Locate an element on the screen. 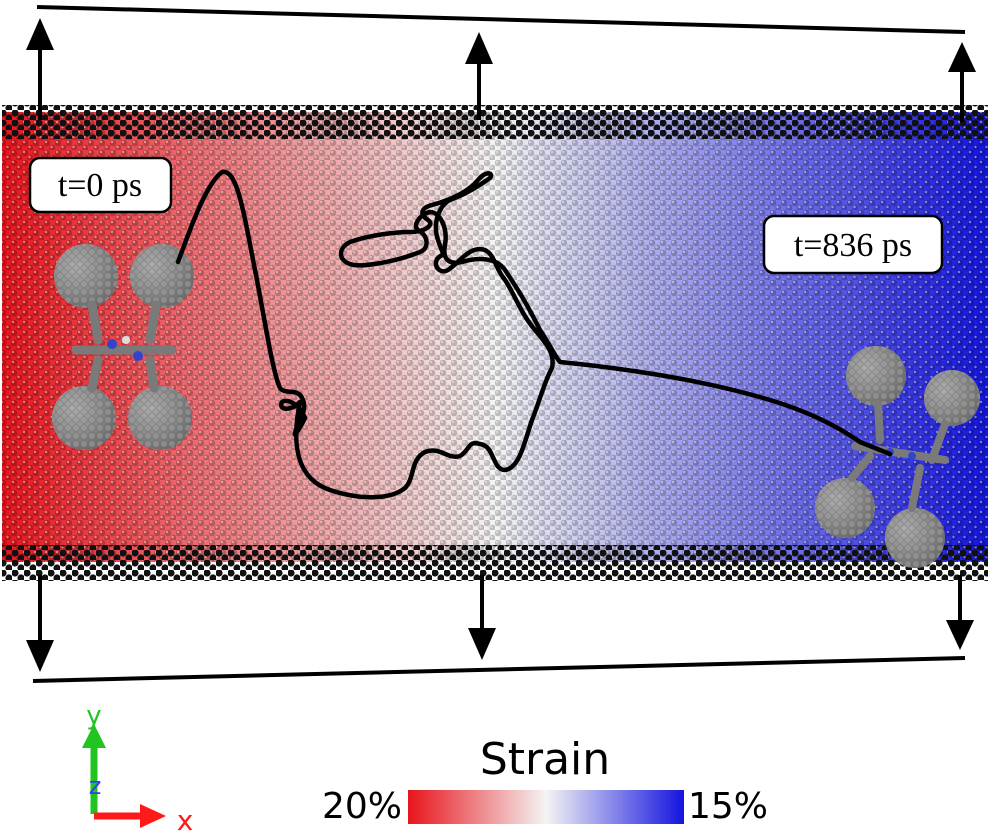  x-axis-label: x is located at coordinates (185, 820).